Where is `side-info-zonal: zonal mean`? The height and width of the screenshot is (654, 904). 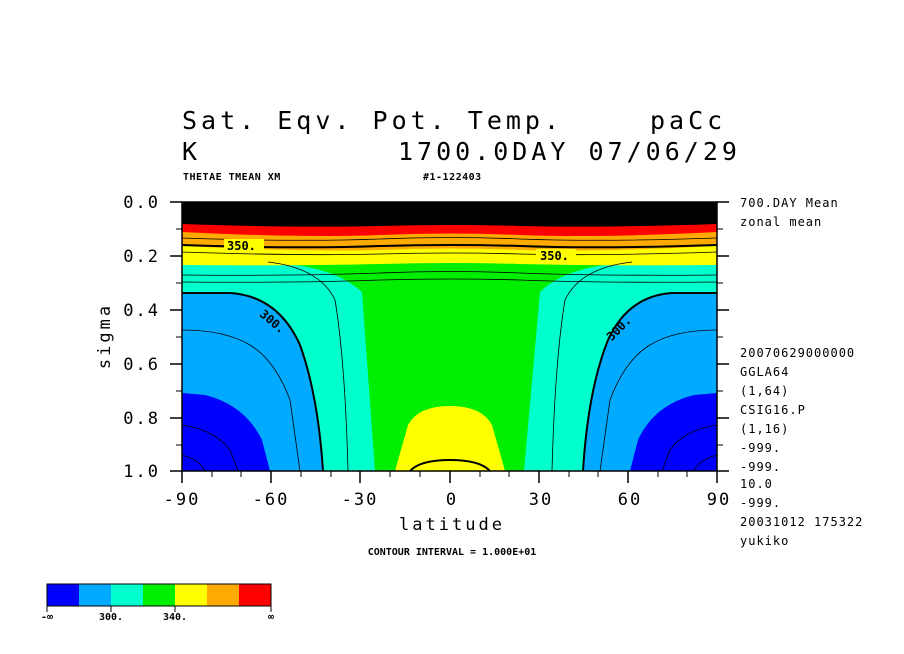 side-info-zonal: zonal mean is located at coordinates (781, 222).